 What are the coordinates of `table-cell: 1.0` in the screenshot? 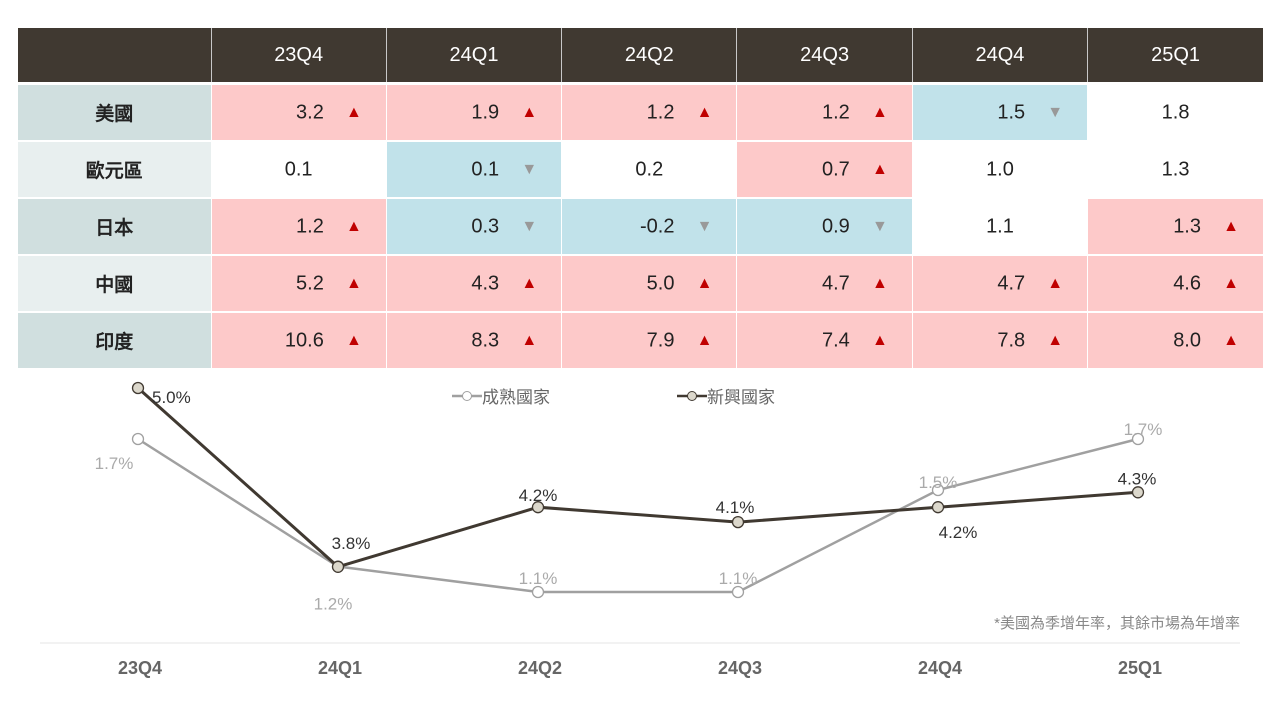 It's located at (999, 169).